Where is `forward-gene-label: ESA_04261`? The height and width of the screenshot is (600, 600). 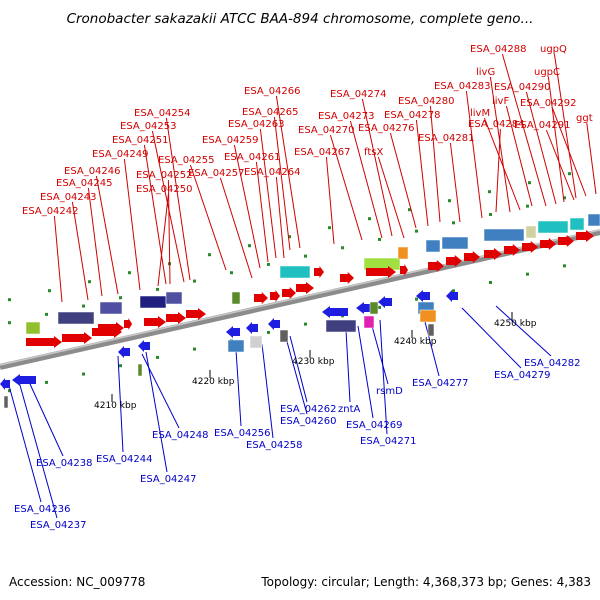
forward-gene-label: ESA_04261 is located at coordinates (252, 157).